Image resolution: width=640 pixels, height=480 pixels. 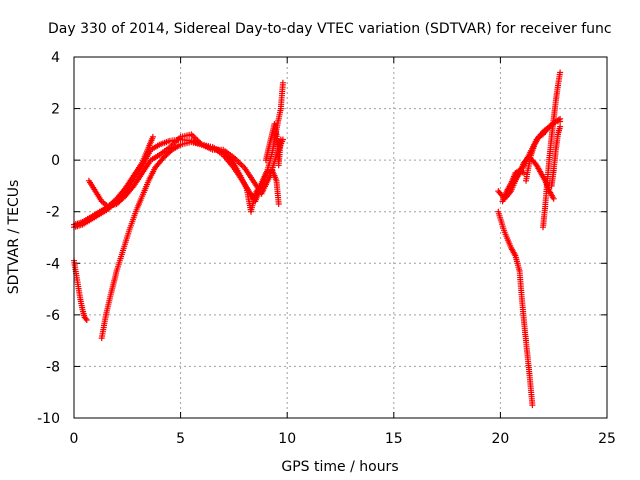 I want to click on x-tick-label: 10, so click(x=287, y=439).